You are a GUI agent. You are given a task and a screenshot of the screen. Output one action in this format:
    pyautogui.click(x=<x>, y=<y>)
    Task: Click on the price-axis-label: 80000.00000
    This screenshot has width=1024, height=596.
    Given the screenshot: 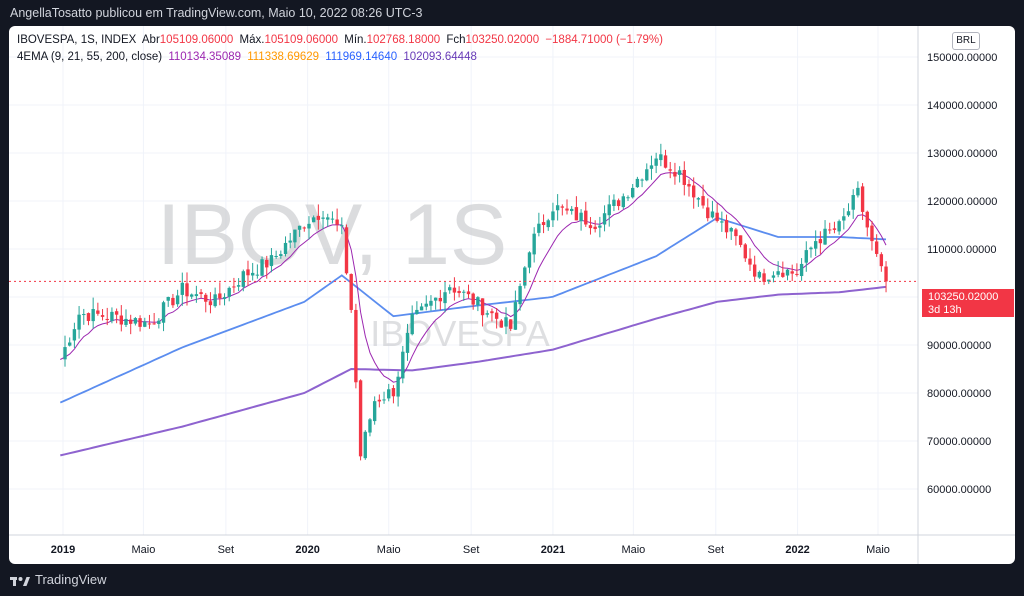 What is the action you would take?
    pyautogui.click(x=959, y=394)
    